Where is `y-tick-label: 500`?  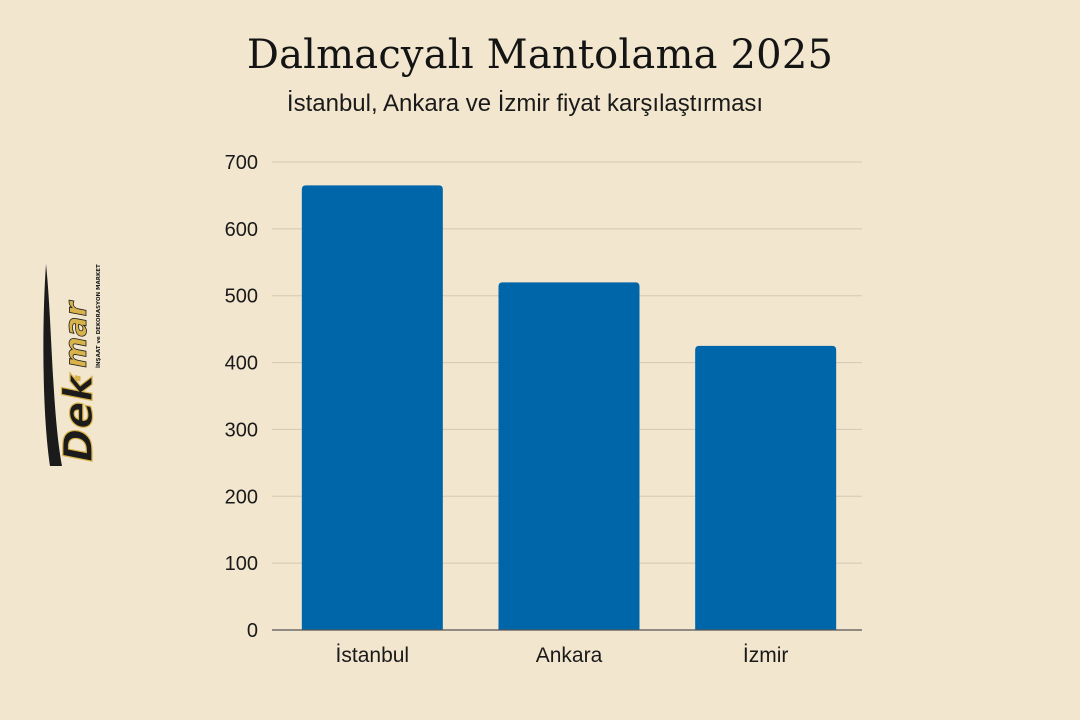
y-tick-label: 500 is located at coordinates (241, 297).